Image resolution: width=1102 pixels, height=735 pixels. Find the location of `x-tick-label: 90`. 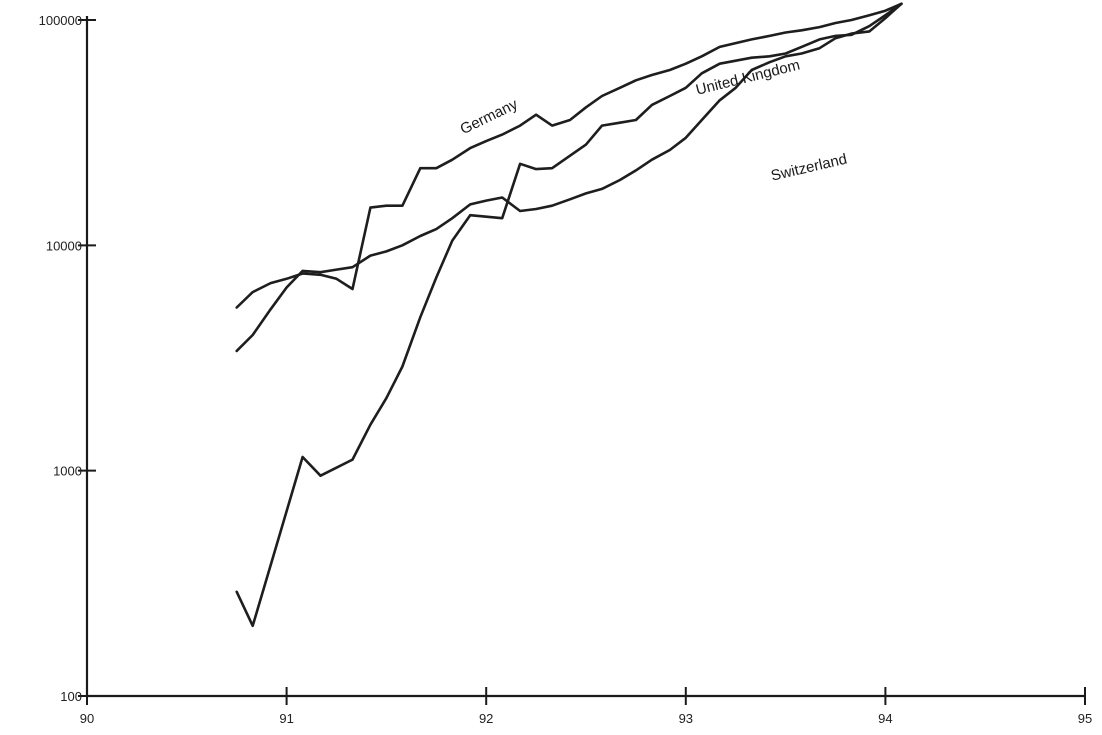

x-tick-label: 90 is located at coordinates (87, 718).